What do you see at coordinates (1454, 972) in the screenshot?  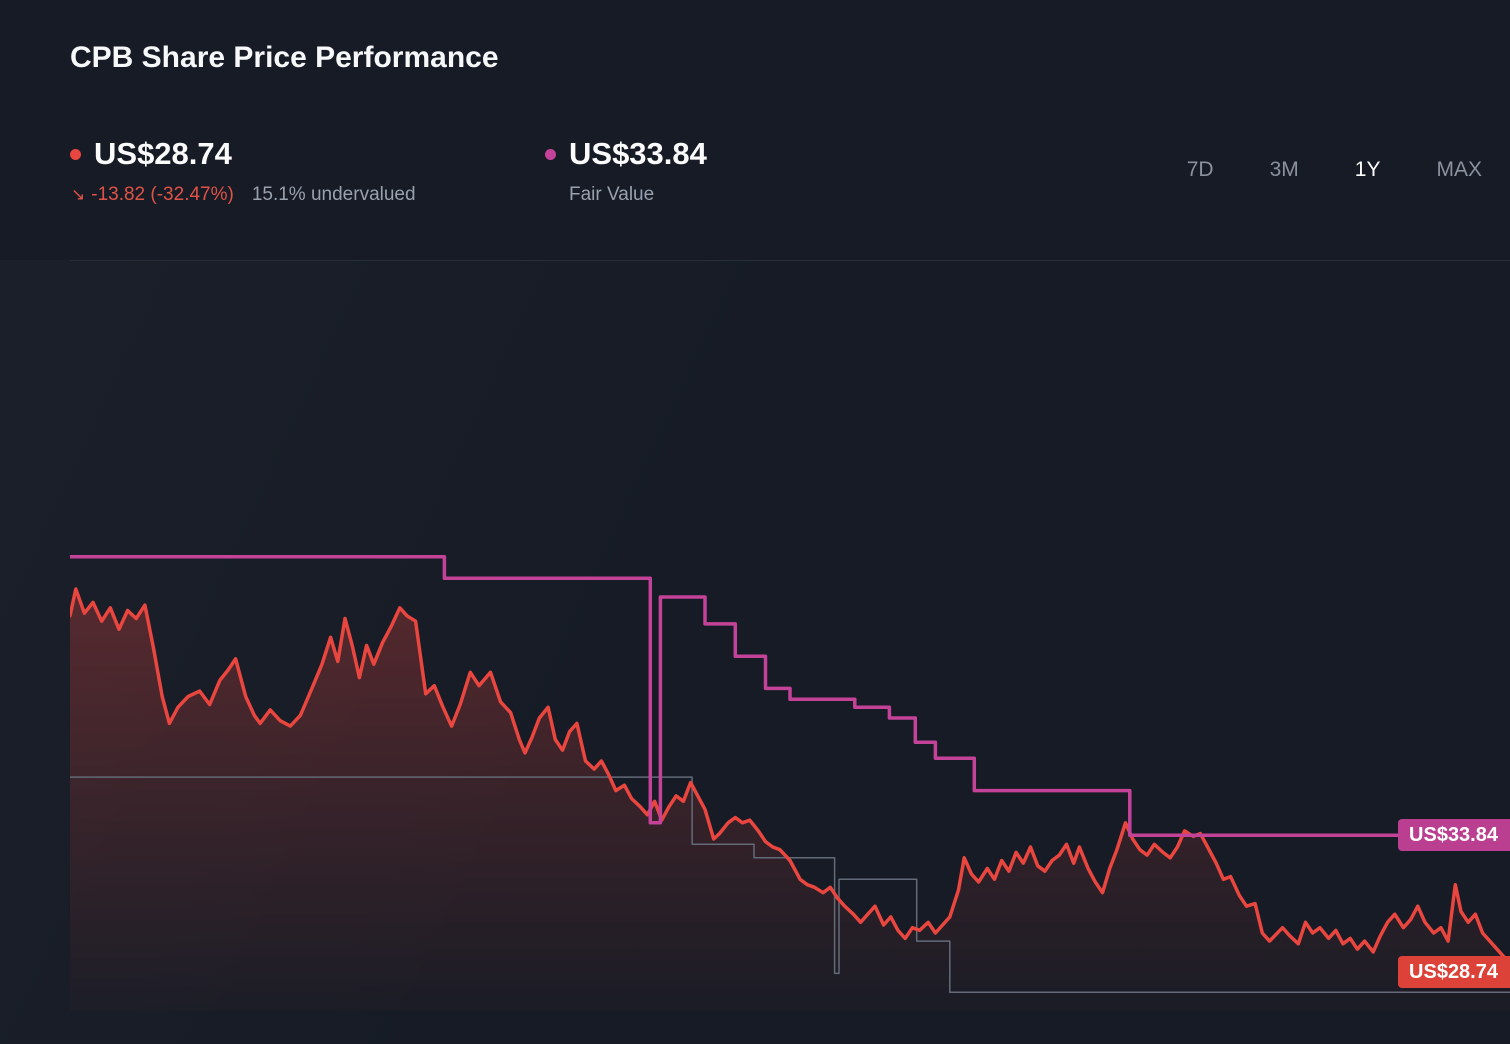 I see `price-axis-label: US$28.74` at bounding box center [1454, 972].